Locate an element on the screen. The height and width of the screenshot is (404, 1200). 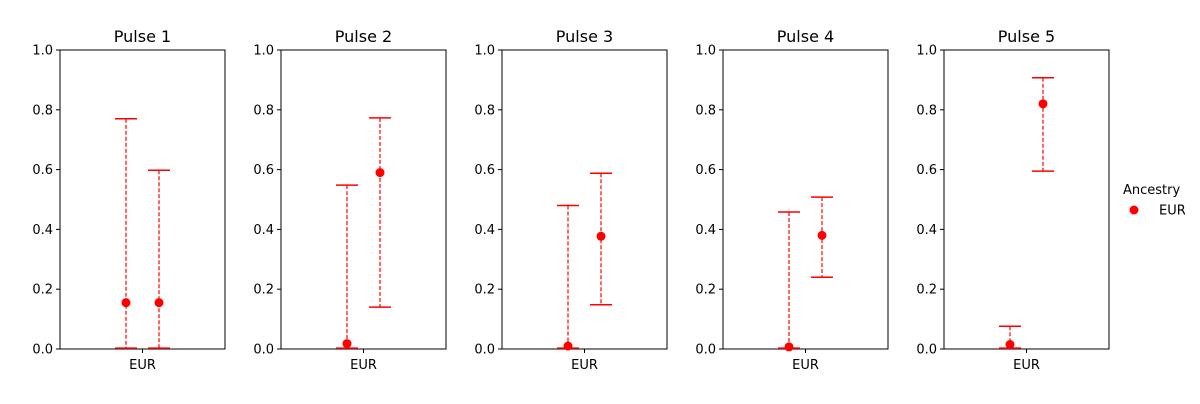
panel-4: Pulse 4 0.0 0.2 0.4 0.6 0.8 1.0 EUR is located at coordinates (792, 200).